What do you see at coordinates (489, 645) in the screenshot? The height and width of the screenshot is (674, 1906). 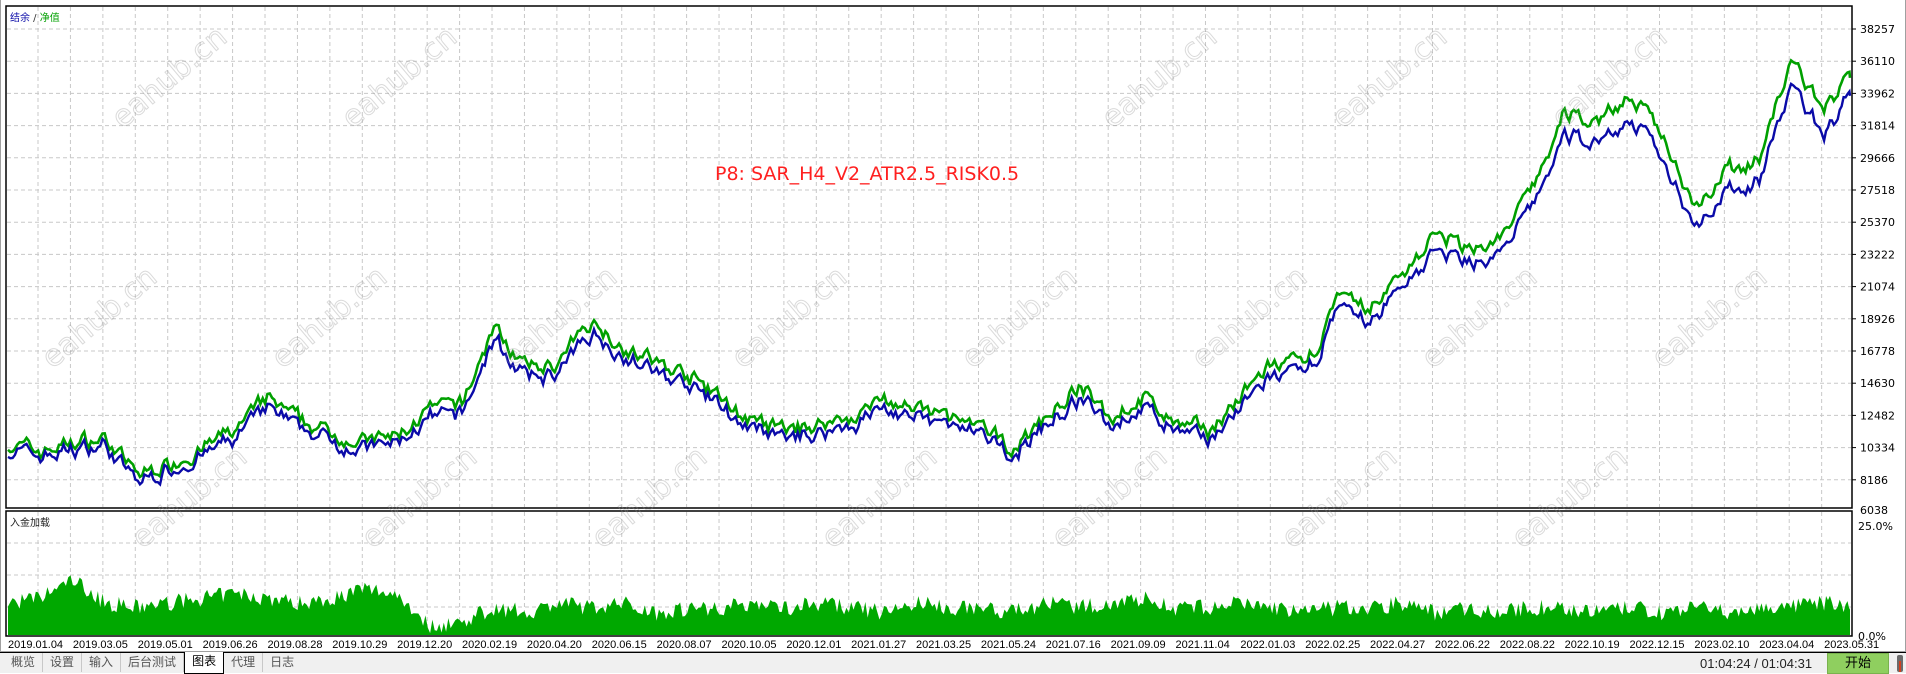 I see `x-tick-label: 2020.02.19` at bounding box center [489, 645].